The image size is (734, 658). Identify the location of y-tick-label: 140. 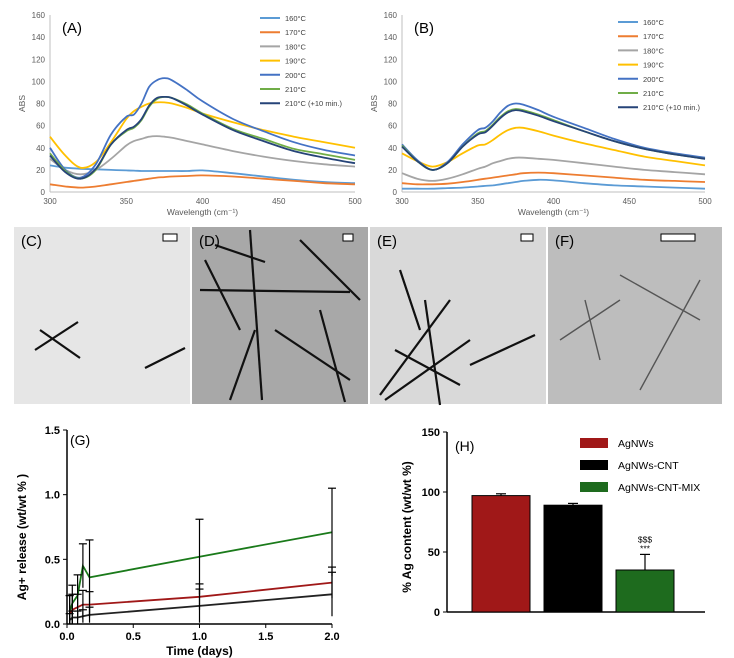
(391, 37).